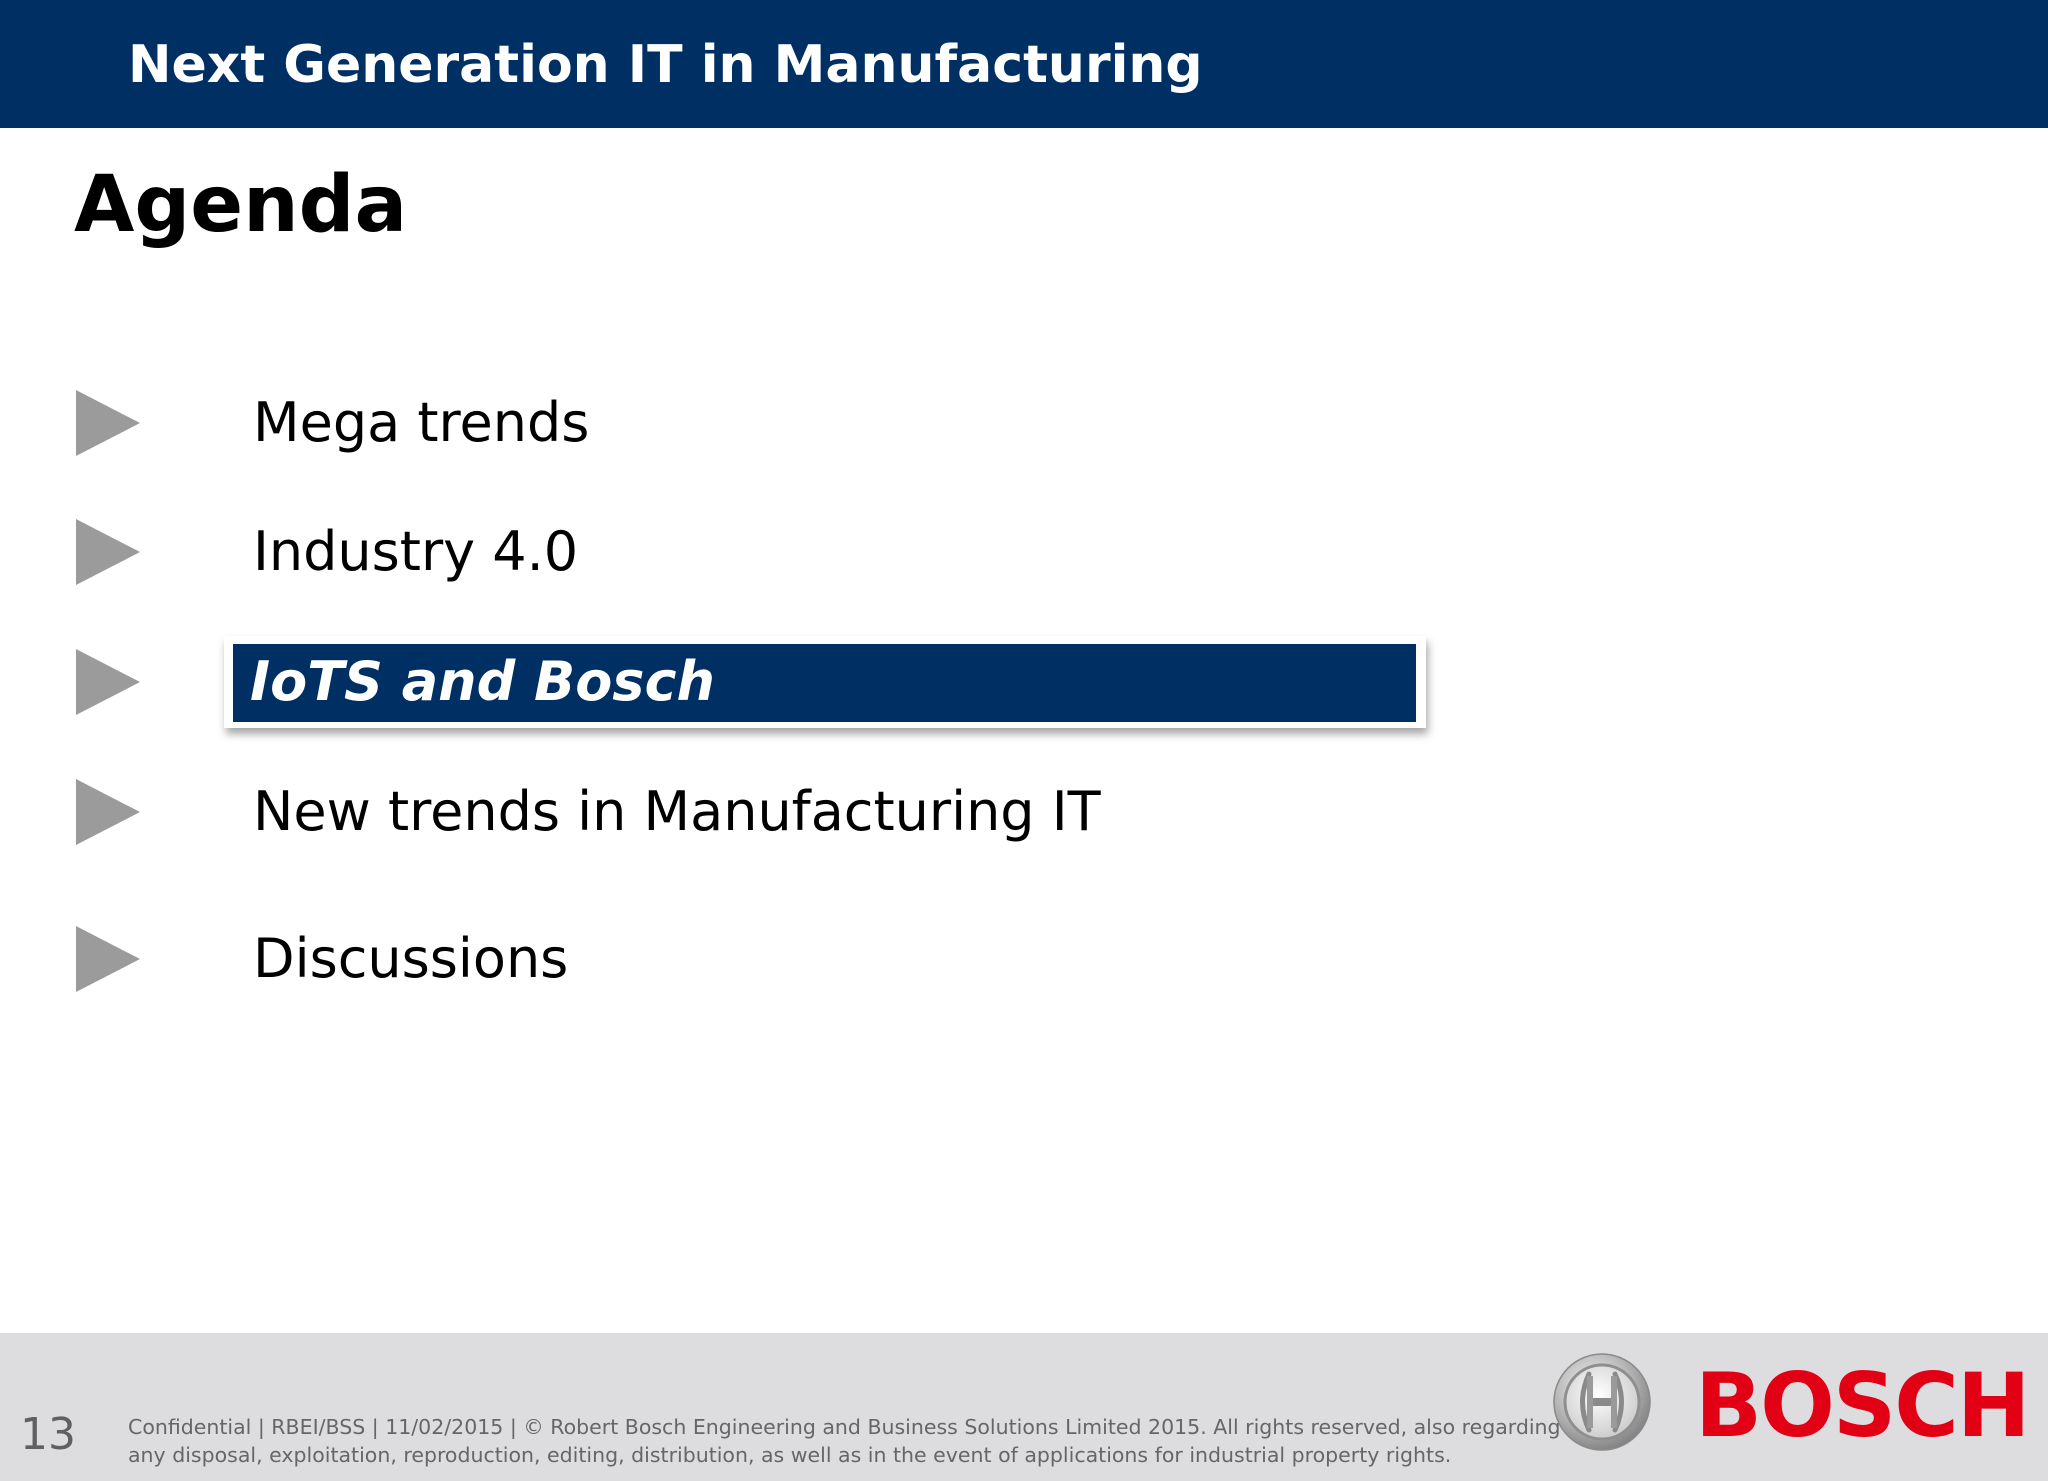 This screenshot has height=1481, width=2048. Describe the element at coordinates (421, 422) in the screenshot. I see `agenda-item-label: Mega trends` at that location.